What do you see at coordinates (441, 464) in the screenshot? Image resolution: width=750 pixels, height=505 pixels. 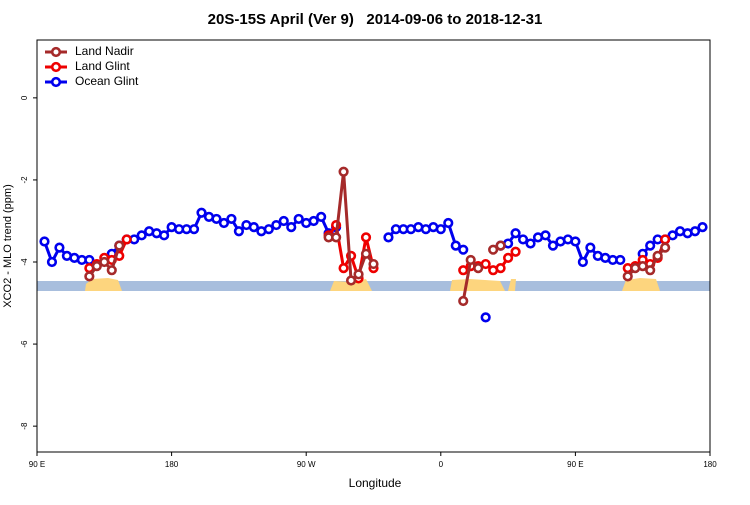 I see `x-tick-label: 0` at bounding box center [441, 464].